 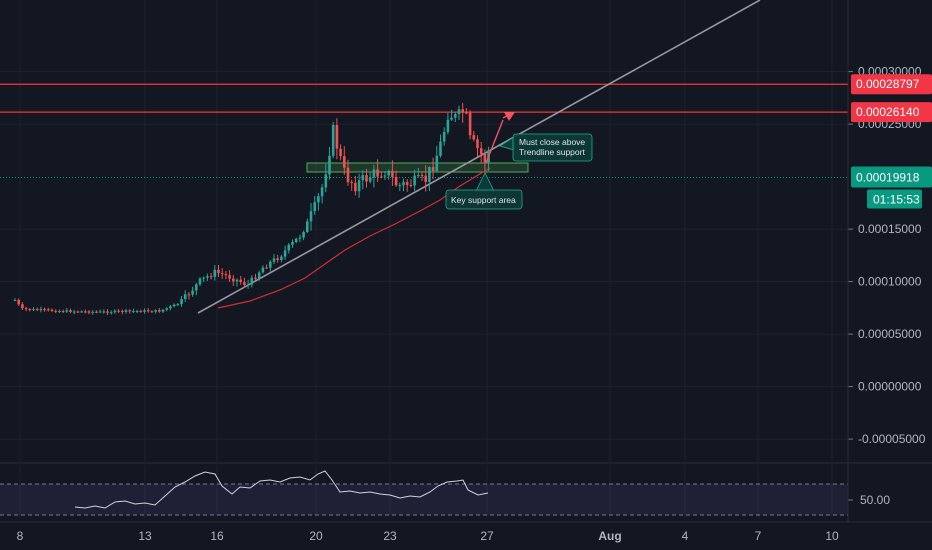 What do you see at coordinates (466, 532) in the screenshot?
I see `time-axis: 8 13 16 20 23 27 Aug 4 7 10` at bounding box center [466, 532].